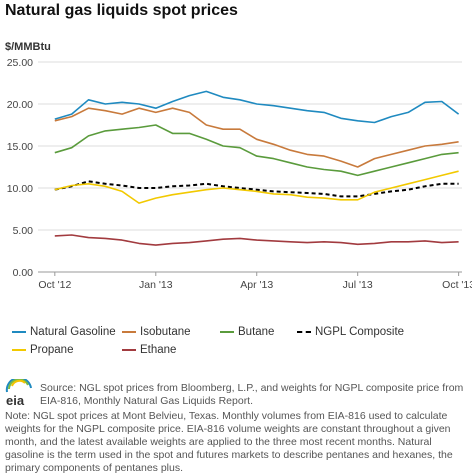 This screenshot has height=475, width=472. Describe the element at coordinates (256, 285) in the screenshot. I see `x-tick-label: Apr '13` at that location.